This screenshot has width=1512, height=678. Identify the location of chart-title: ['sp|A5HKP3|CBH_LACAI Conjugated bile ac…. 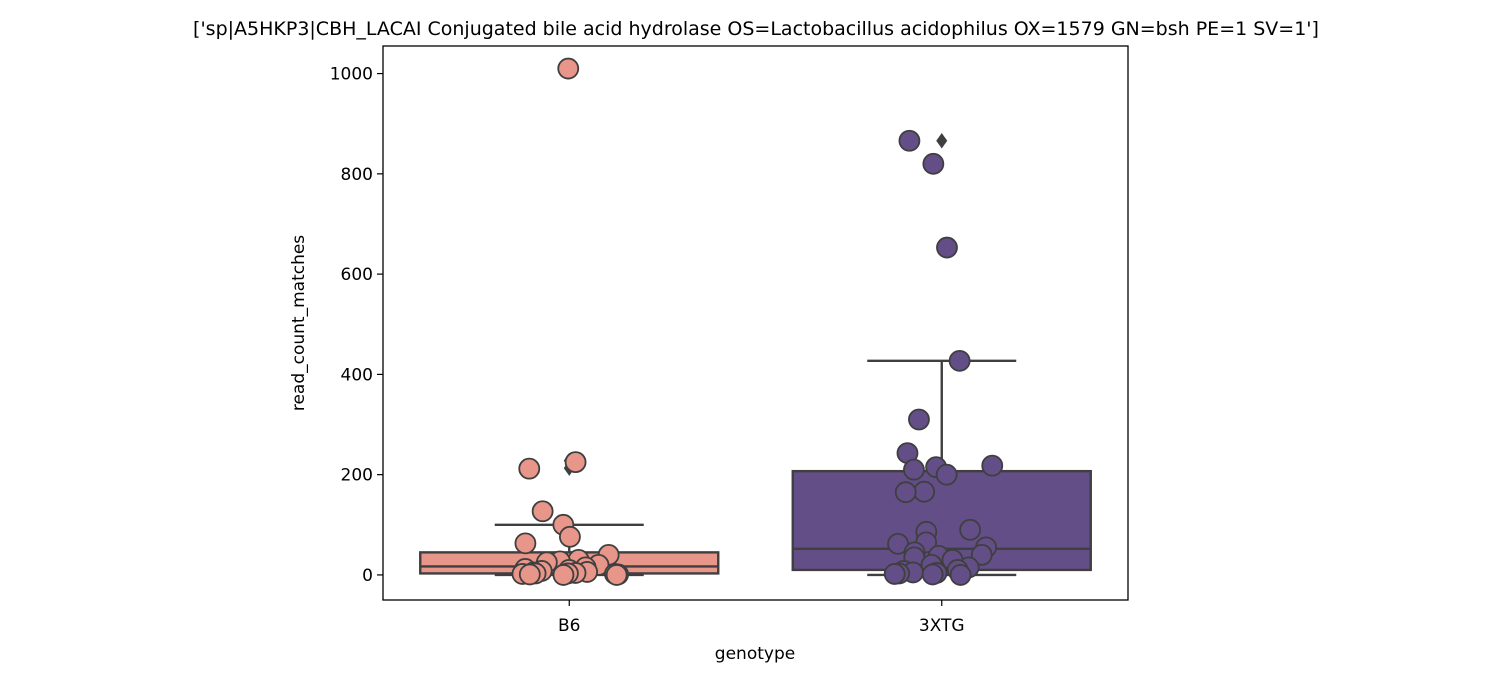
(756, 29).